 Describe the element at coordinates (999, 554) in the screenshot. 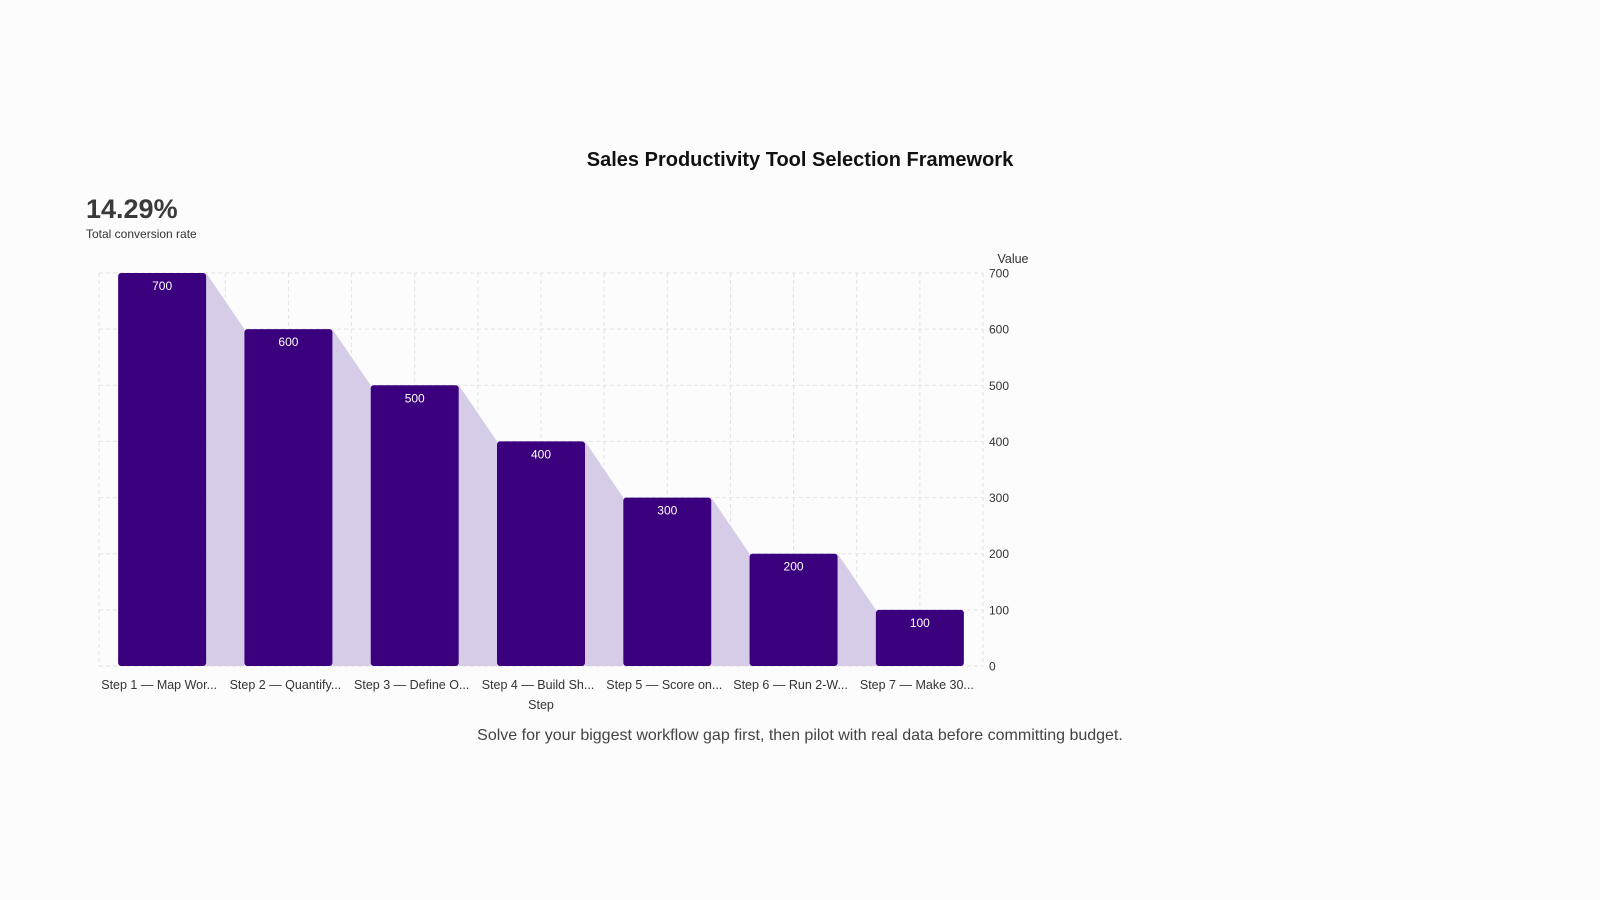

I see `y-tick-label: 200` at that location.